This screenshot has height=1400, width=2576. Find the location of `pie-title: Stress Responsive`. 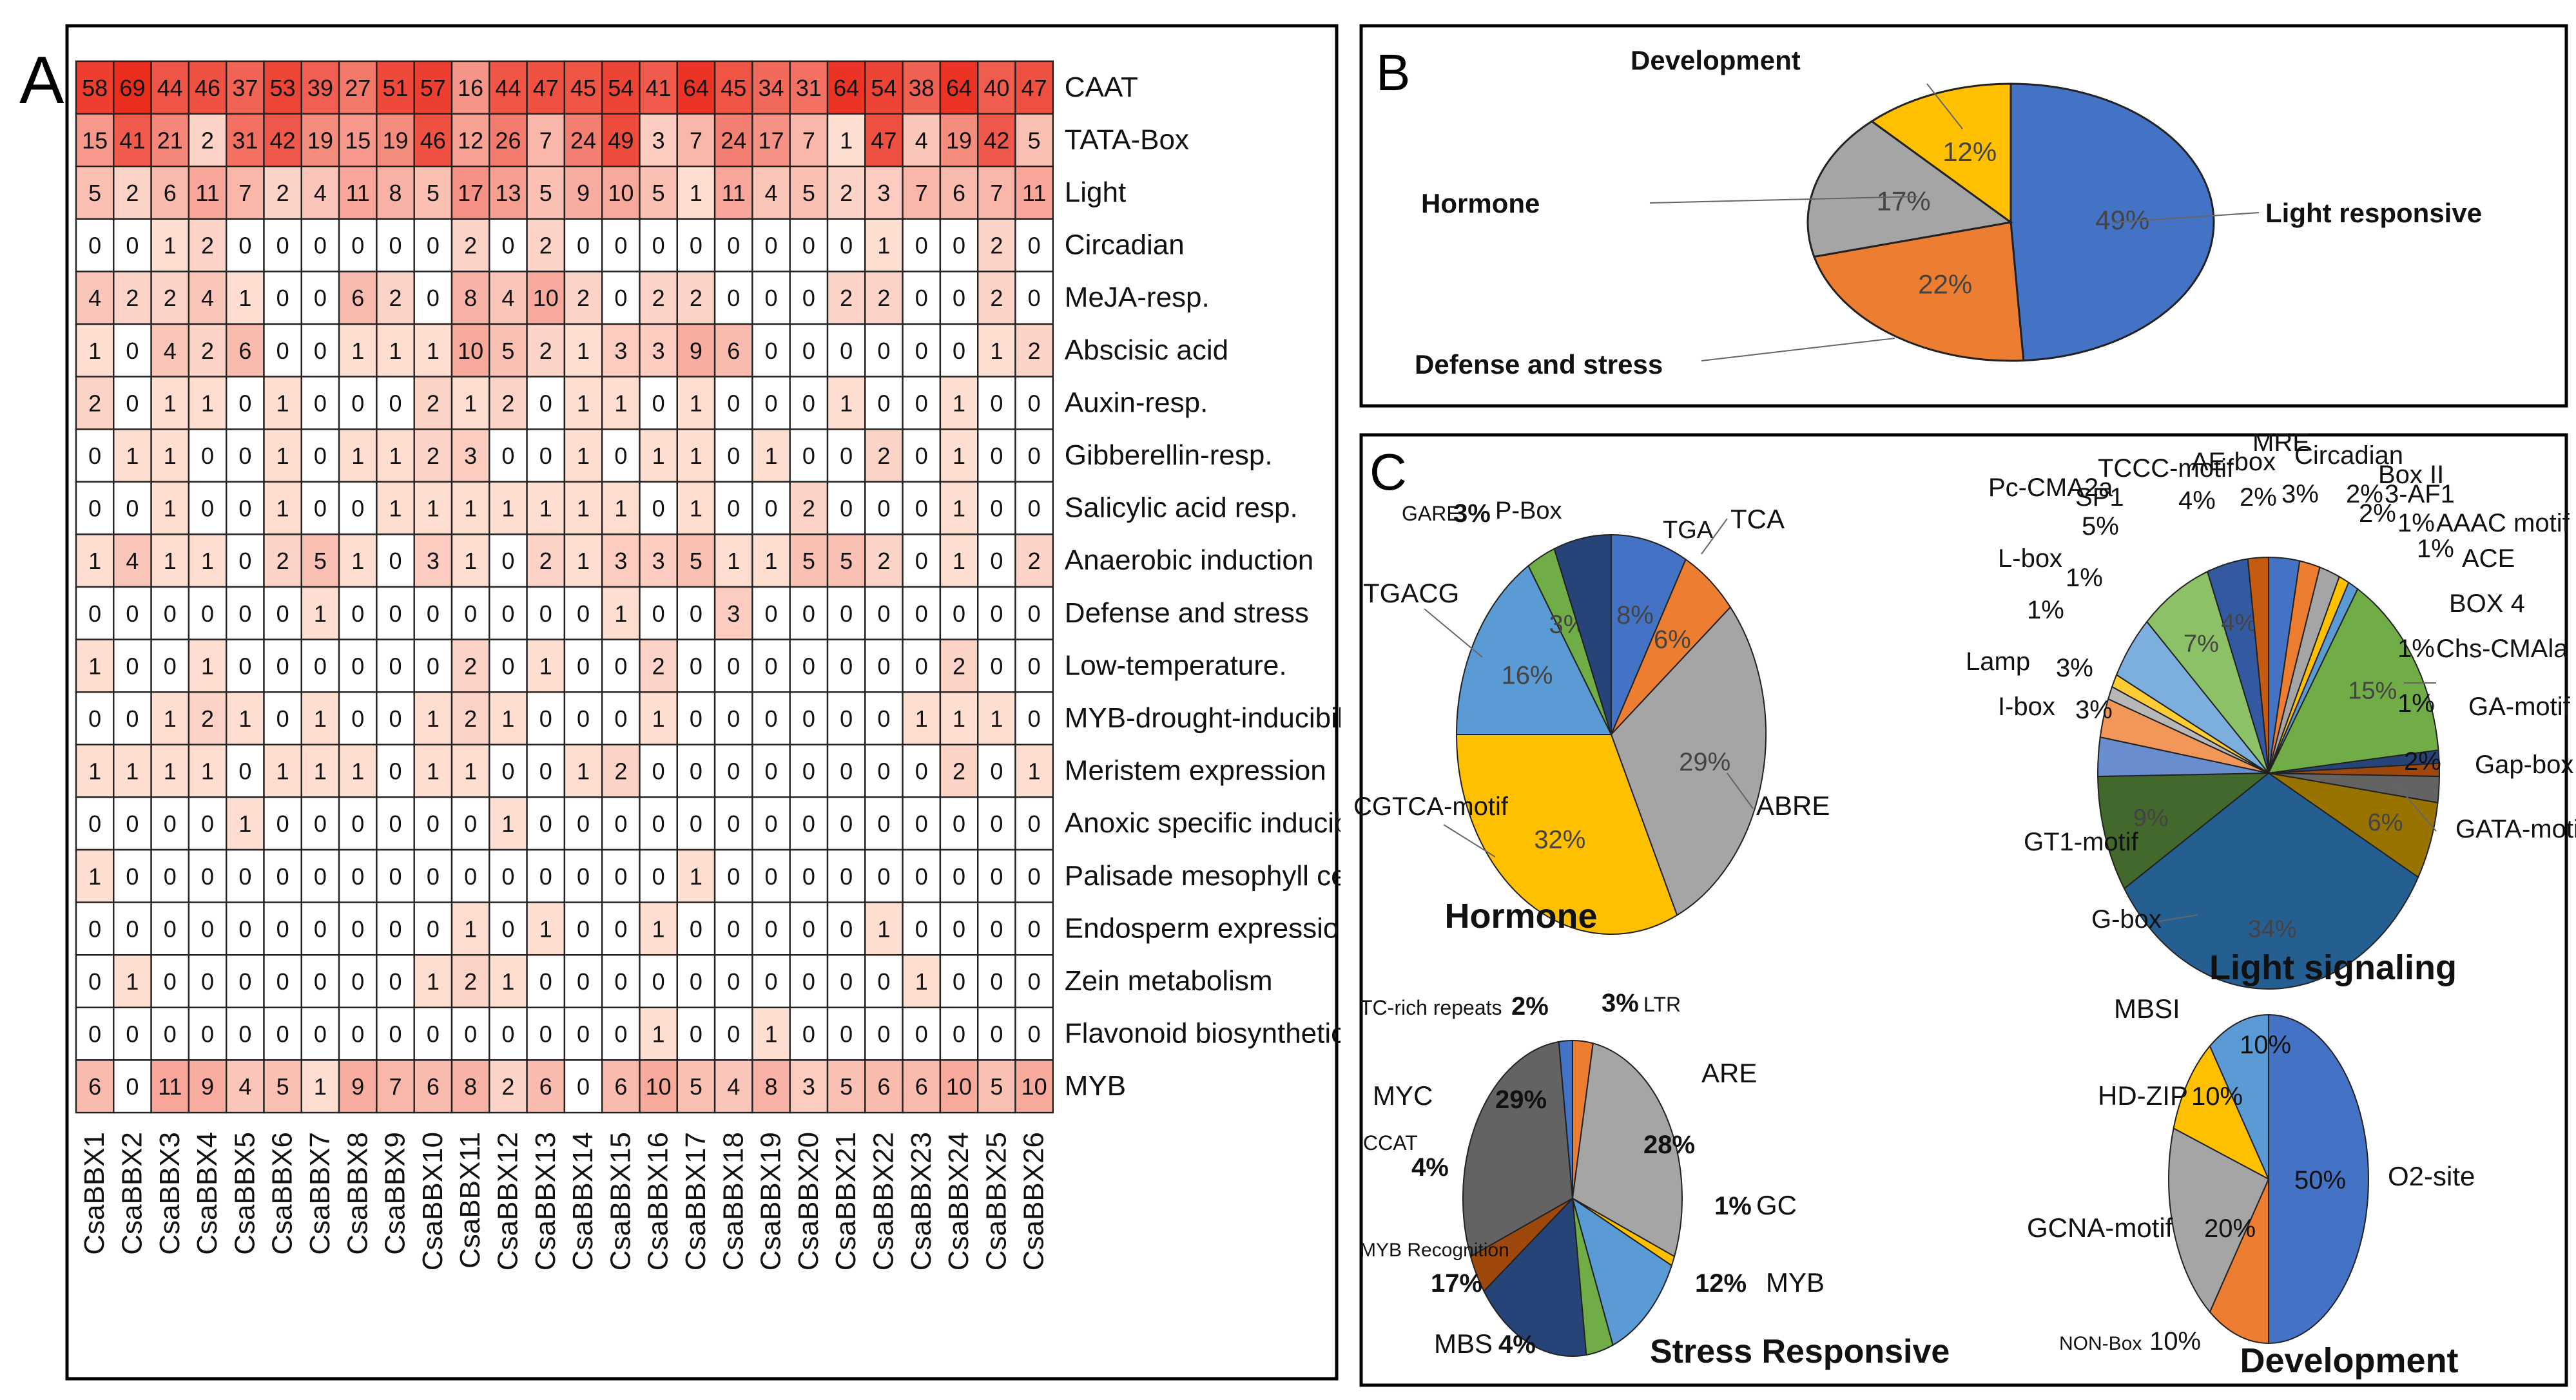

pie-title: Stress Responsive is located at coordinates (1800, 1351).